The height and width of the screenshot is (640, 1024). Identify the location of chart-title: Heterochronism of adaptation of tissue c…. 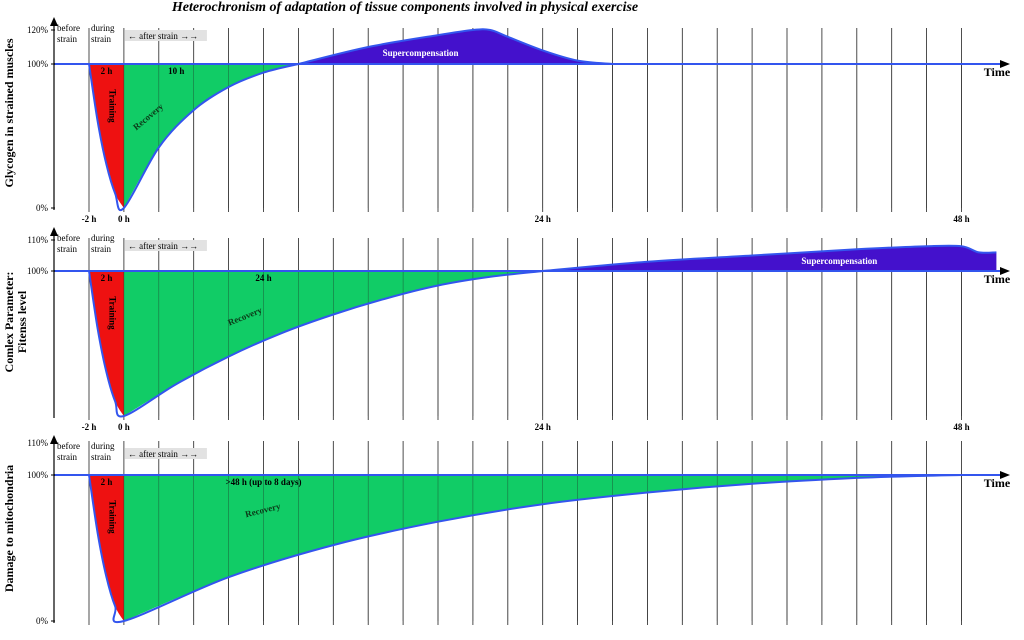
(404, 7).